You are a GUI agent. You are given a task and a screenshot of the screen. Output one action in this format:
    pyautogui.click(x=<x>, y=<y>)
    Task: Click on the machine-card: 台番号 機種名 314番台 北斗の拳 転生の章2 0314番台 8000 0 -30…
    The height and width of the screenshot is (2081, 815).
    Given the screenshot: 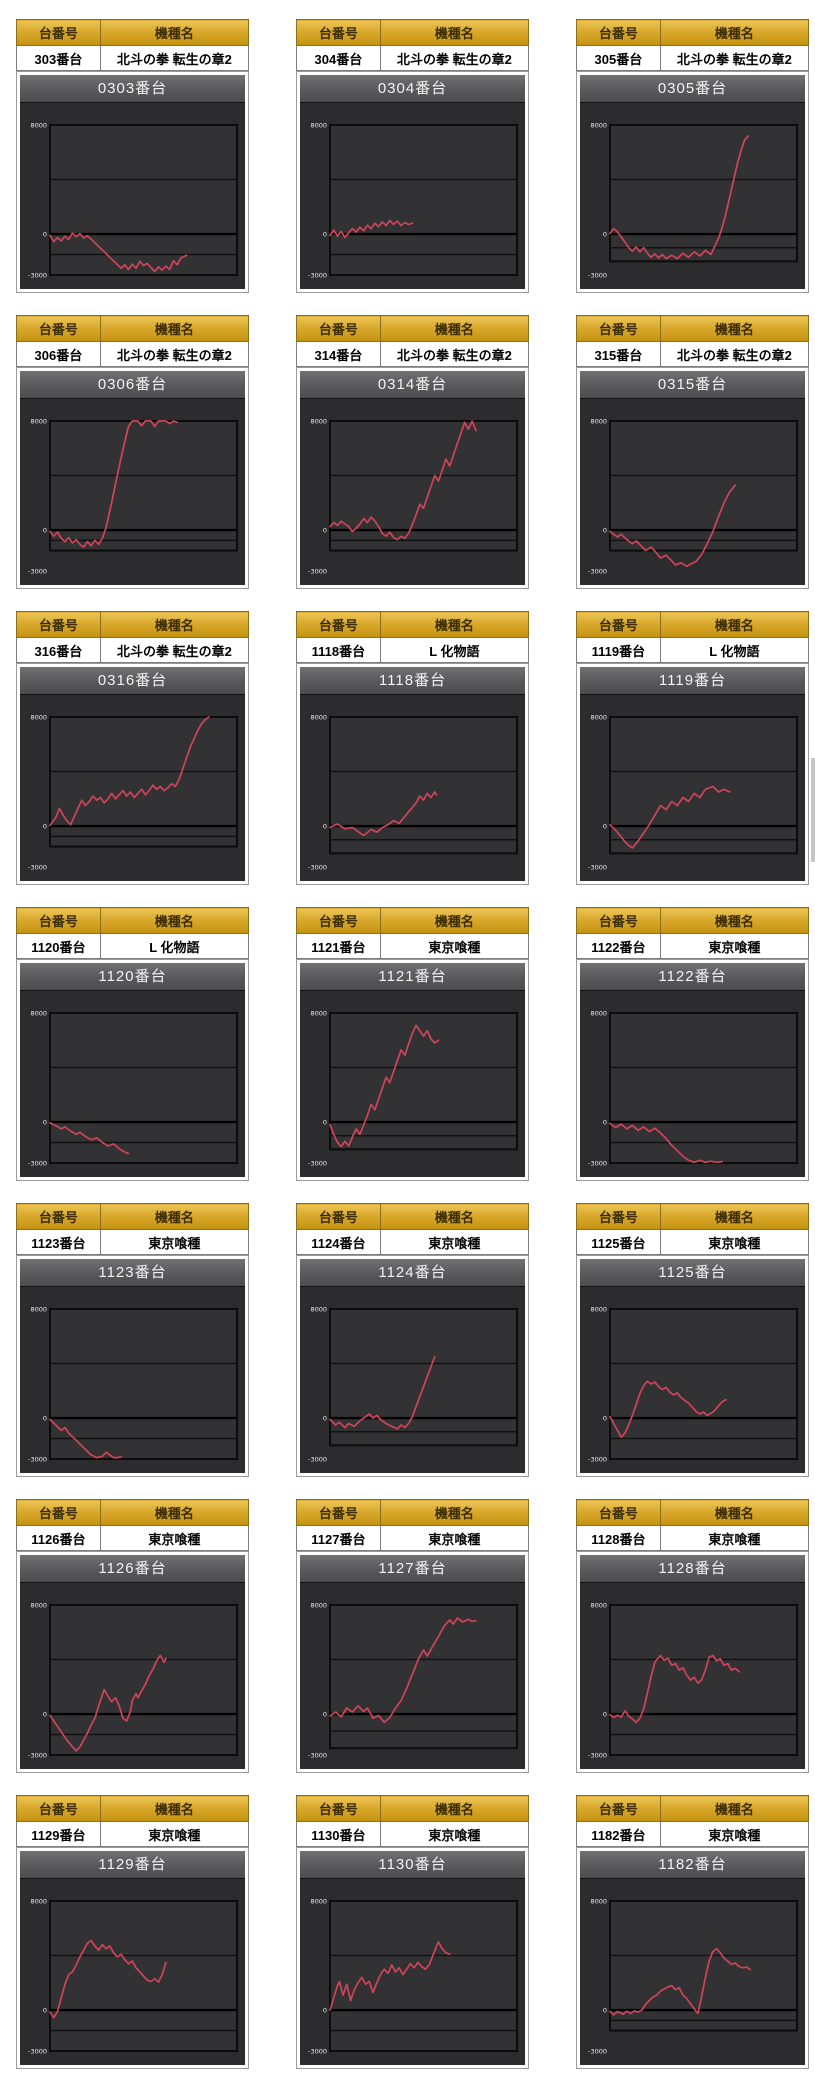 What is the action you would take?
    pyautogui.click(x=413, y=452)
    